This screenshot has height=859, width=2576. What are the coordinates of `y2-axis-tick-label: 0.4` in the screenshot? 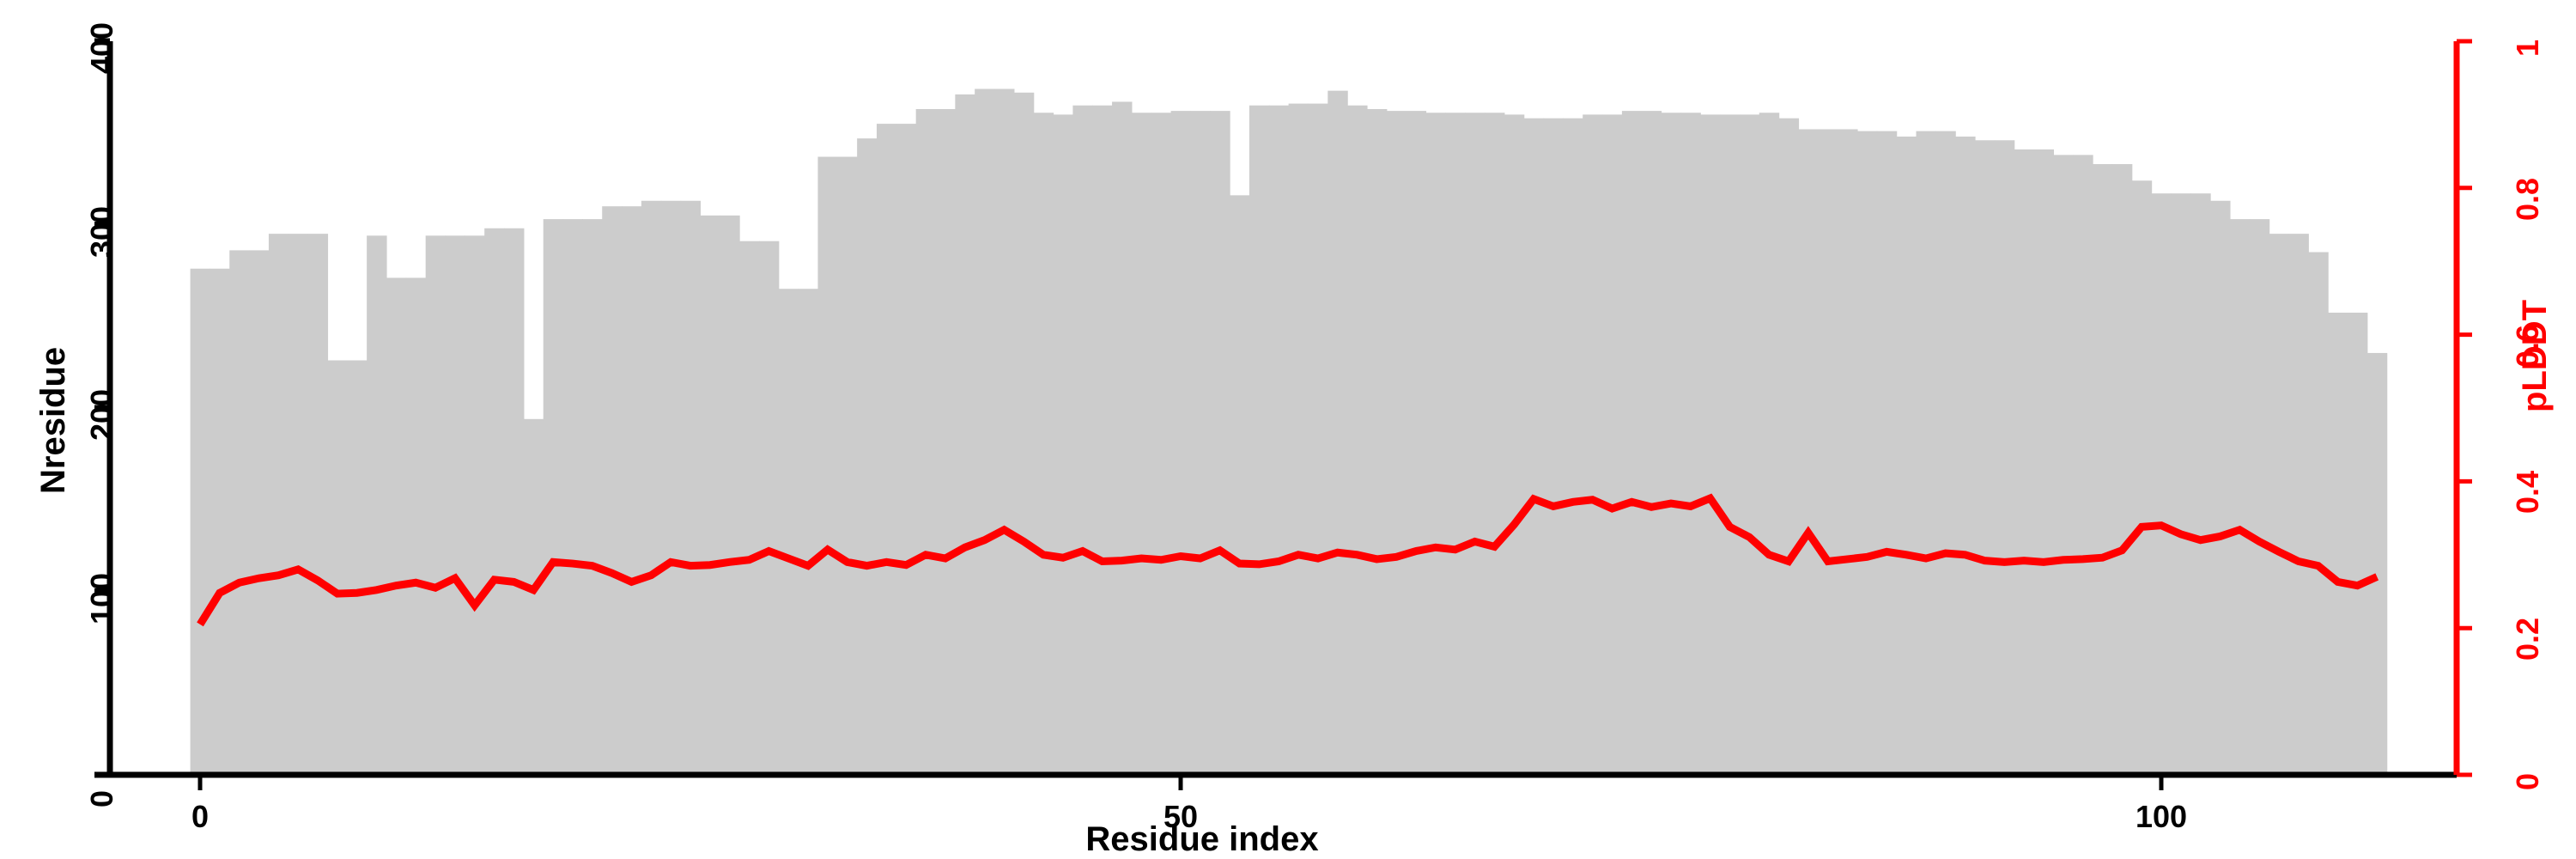 It's located at (2528, 493).